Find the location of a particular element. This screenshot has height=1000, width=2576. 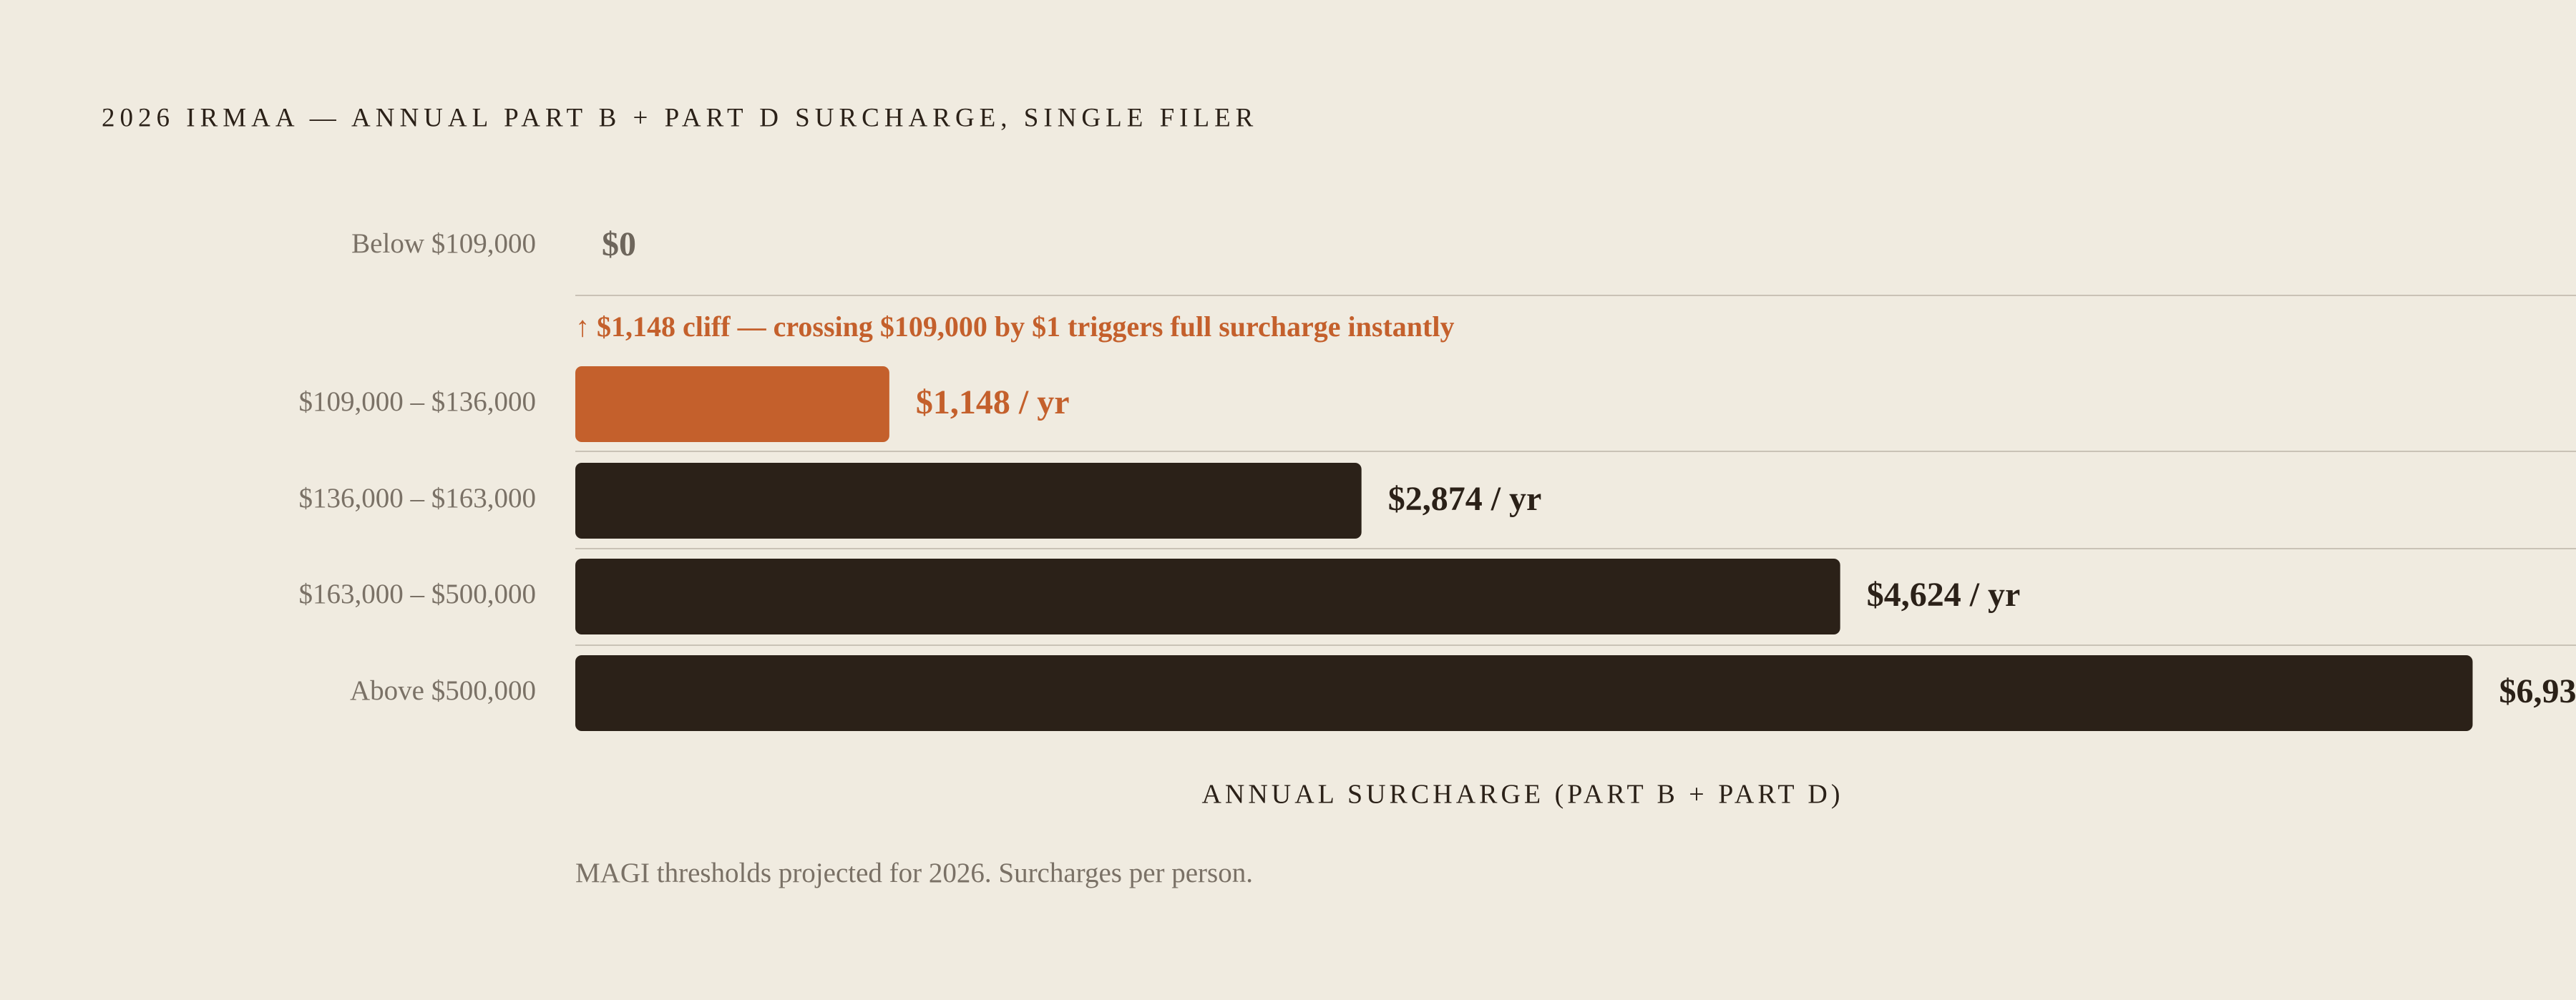

x-axis-label: ANNUAL SURCHARGE (PART B + PART D) is located at coordinates (1522, 795).